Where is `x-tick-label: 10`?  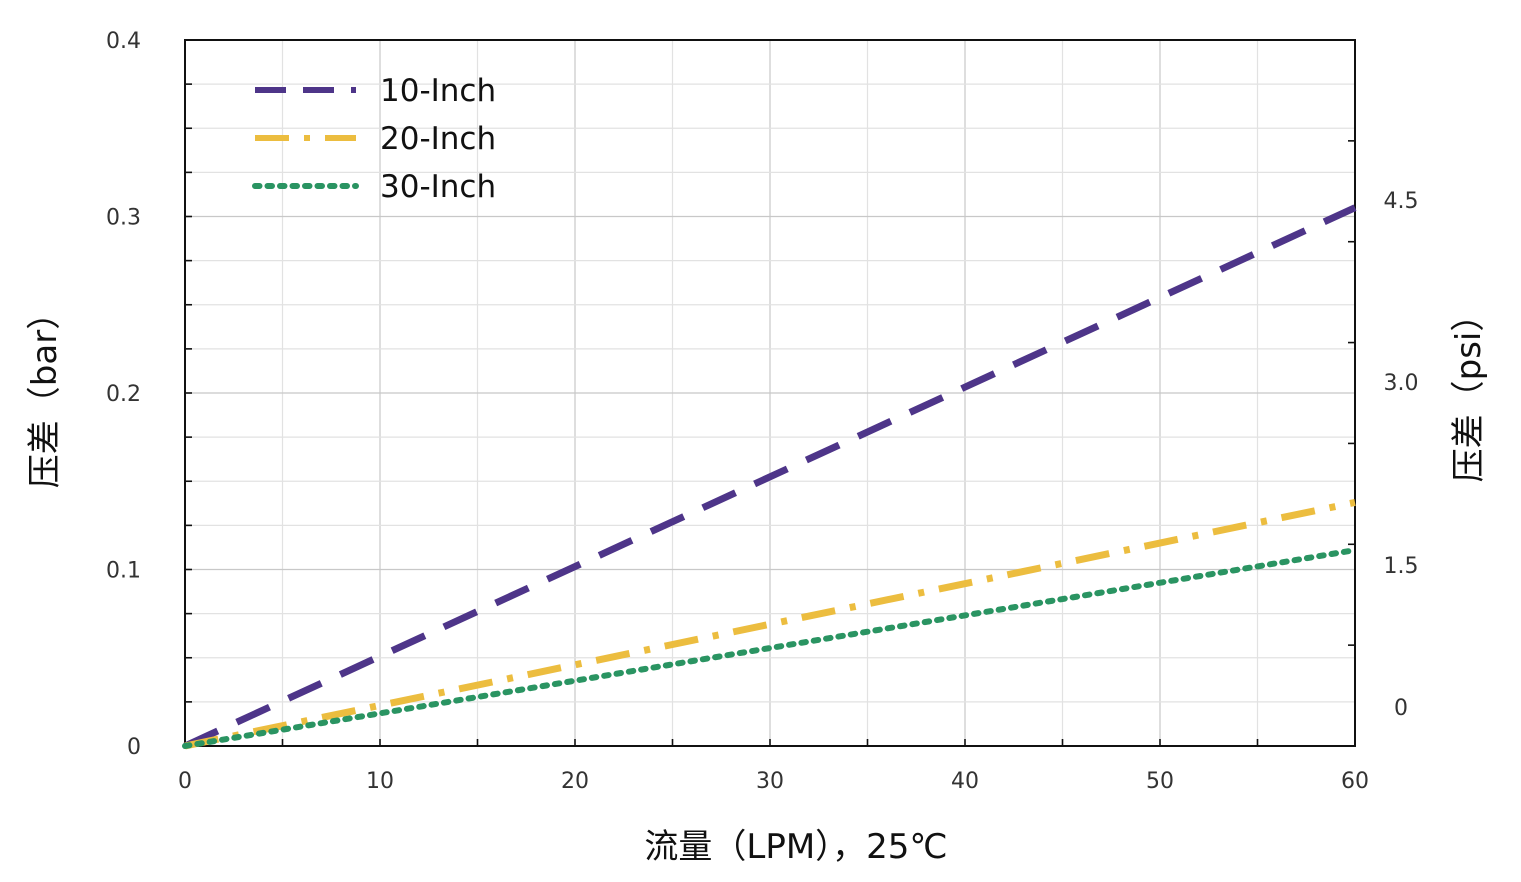 x-tick-label: 10 is located at coordinates (380, 781).